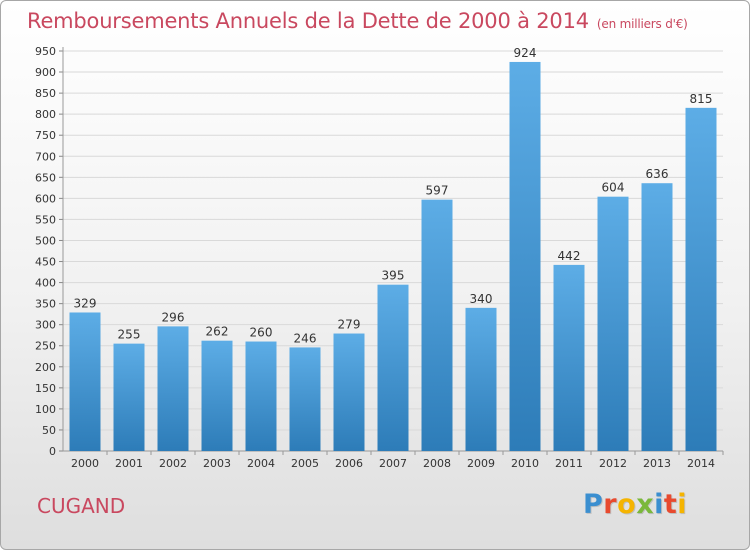 Image resolution: width=750 pixels, height=550 pixels. Describe the element at coordinates (49, 430) in the screenshot. I see `y-tick-label: 50` at that location.